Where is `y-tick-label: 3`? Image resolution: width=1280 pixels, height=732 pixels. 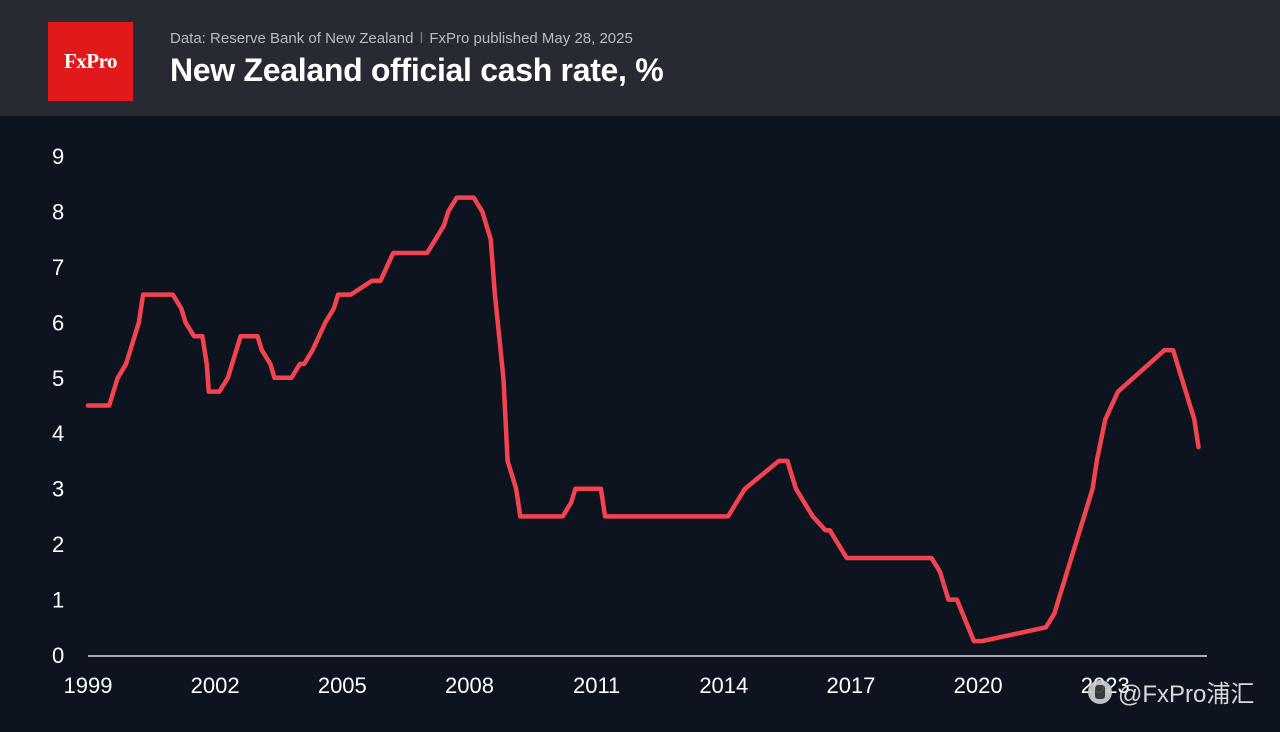 y-tick-label: 3 is located at coordinates (58, 489).